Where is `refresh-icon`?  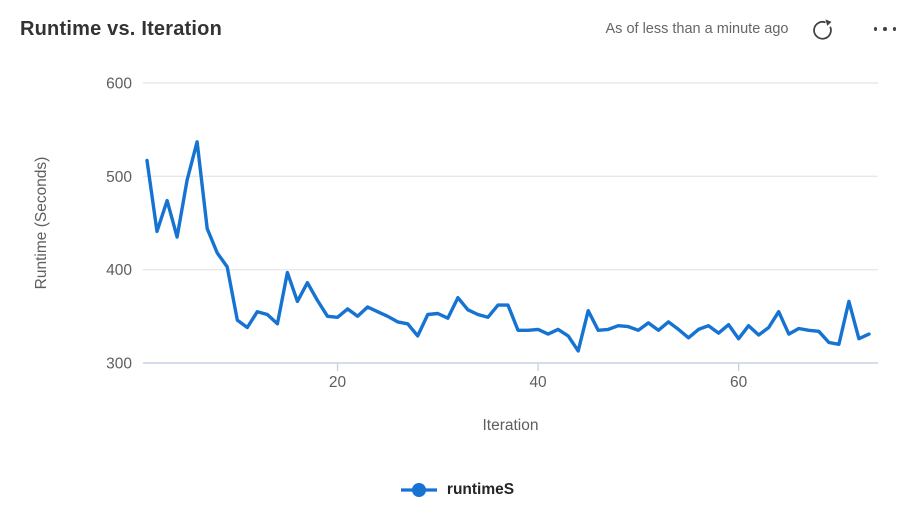 refresh-icon is located at coordinates (822, 29).